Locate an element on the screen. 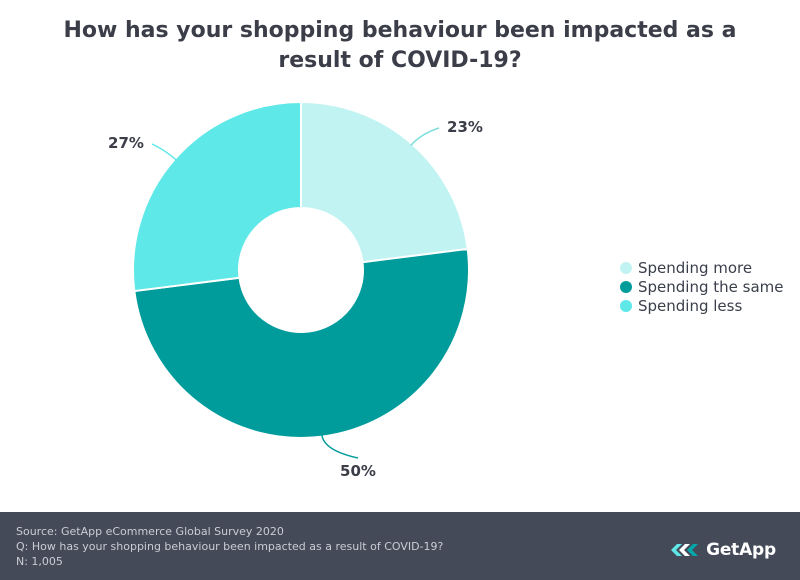 This screenshot has width=800, height=580. legend-item-spending-the-same: Spending the same is located at coordinates (702, 286).